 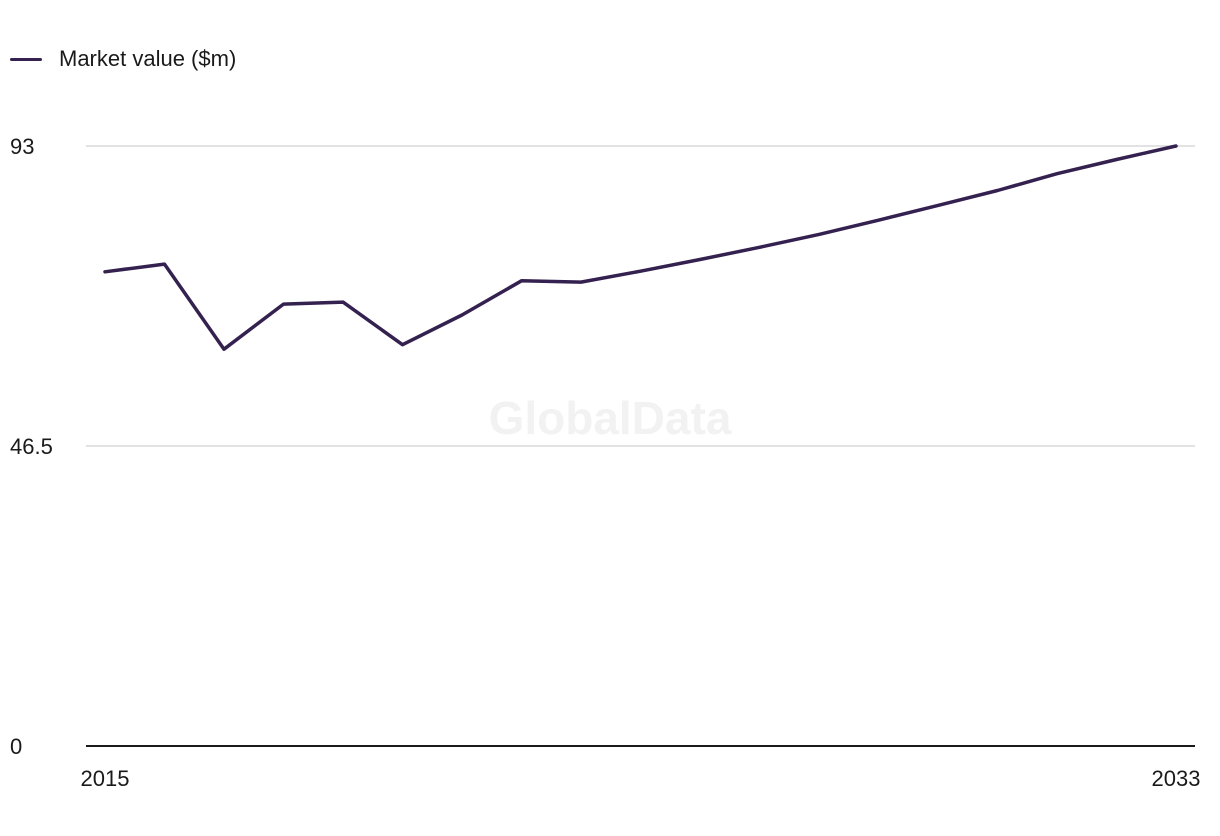 What do you see at coordinates (641, 778) in the screenshot?
I see `x-axis-ticks: 2015 2033` at bounding box center [641, 778].